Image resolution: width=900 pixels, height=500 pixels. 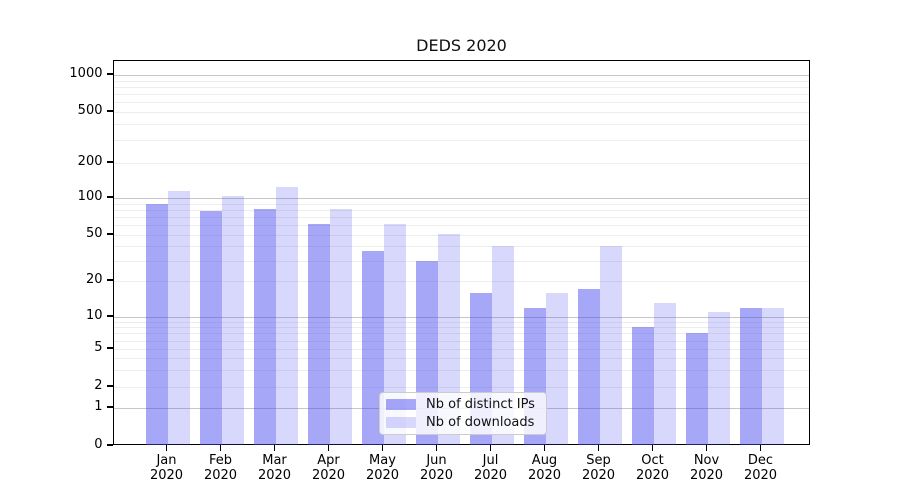 I want to click on x-tick-month: Aug, so click(x=544, y=460).